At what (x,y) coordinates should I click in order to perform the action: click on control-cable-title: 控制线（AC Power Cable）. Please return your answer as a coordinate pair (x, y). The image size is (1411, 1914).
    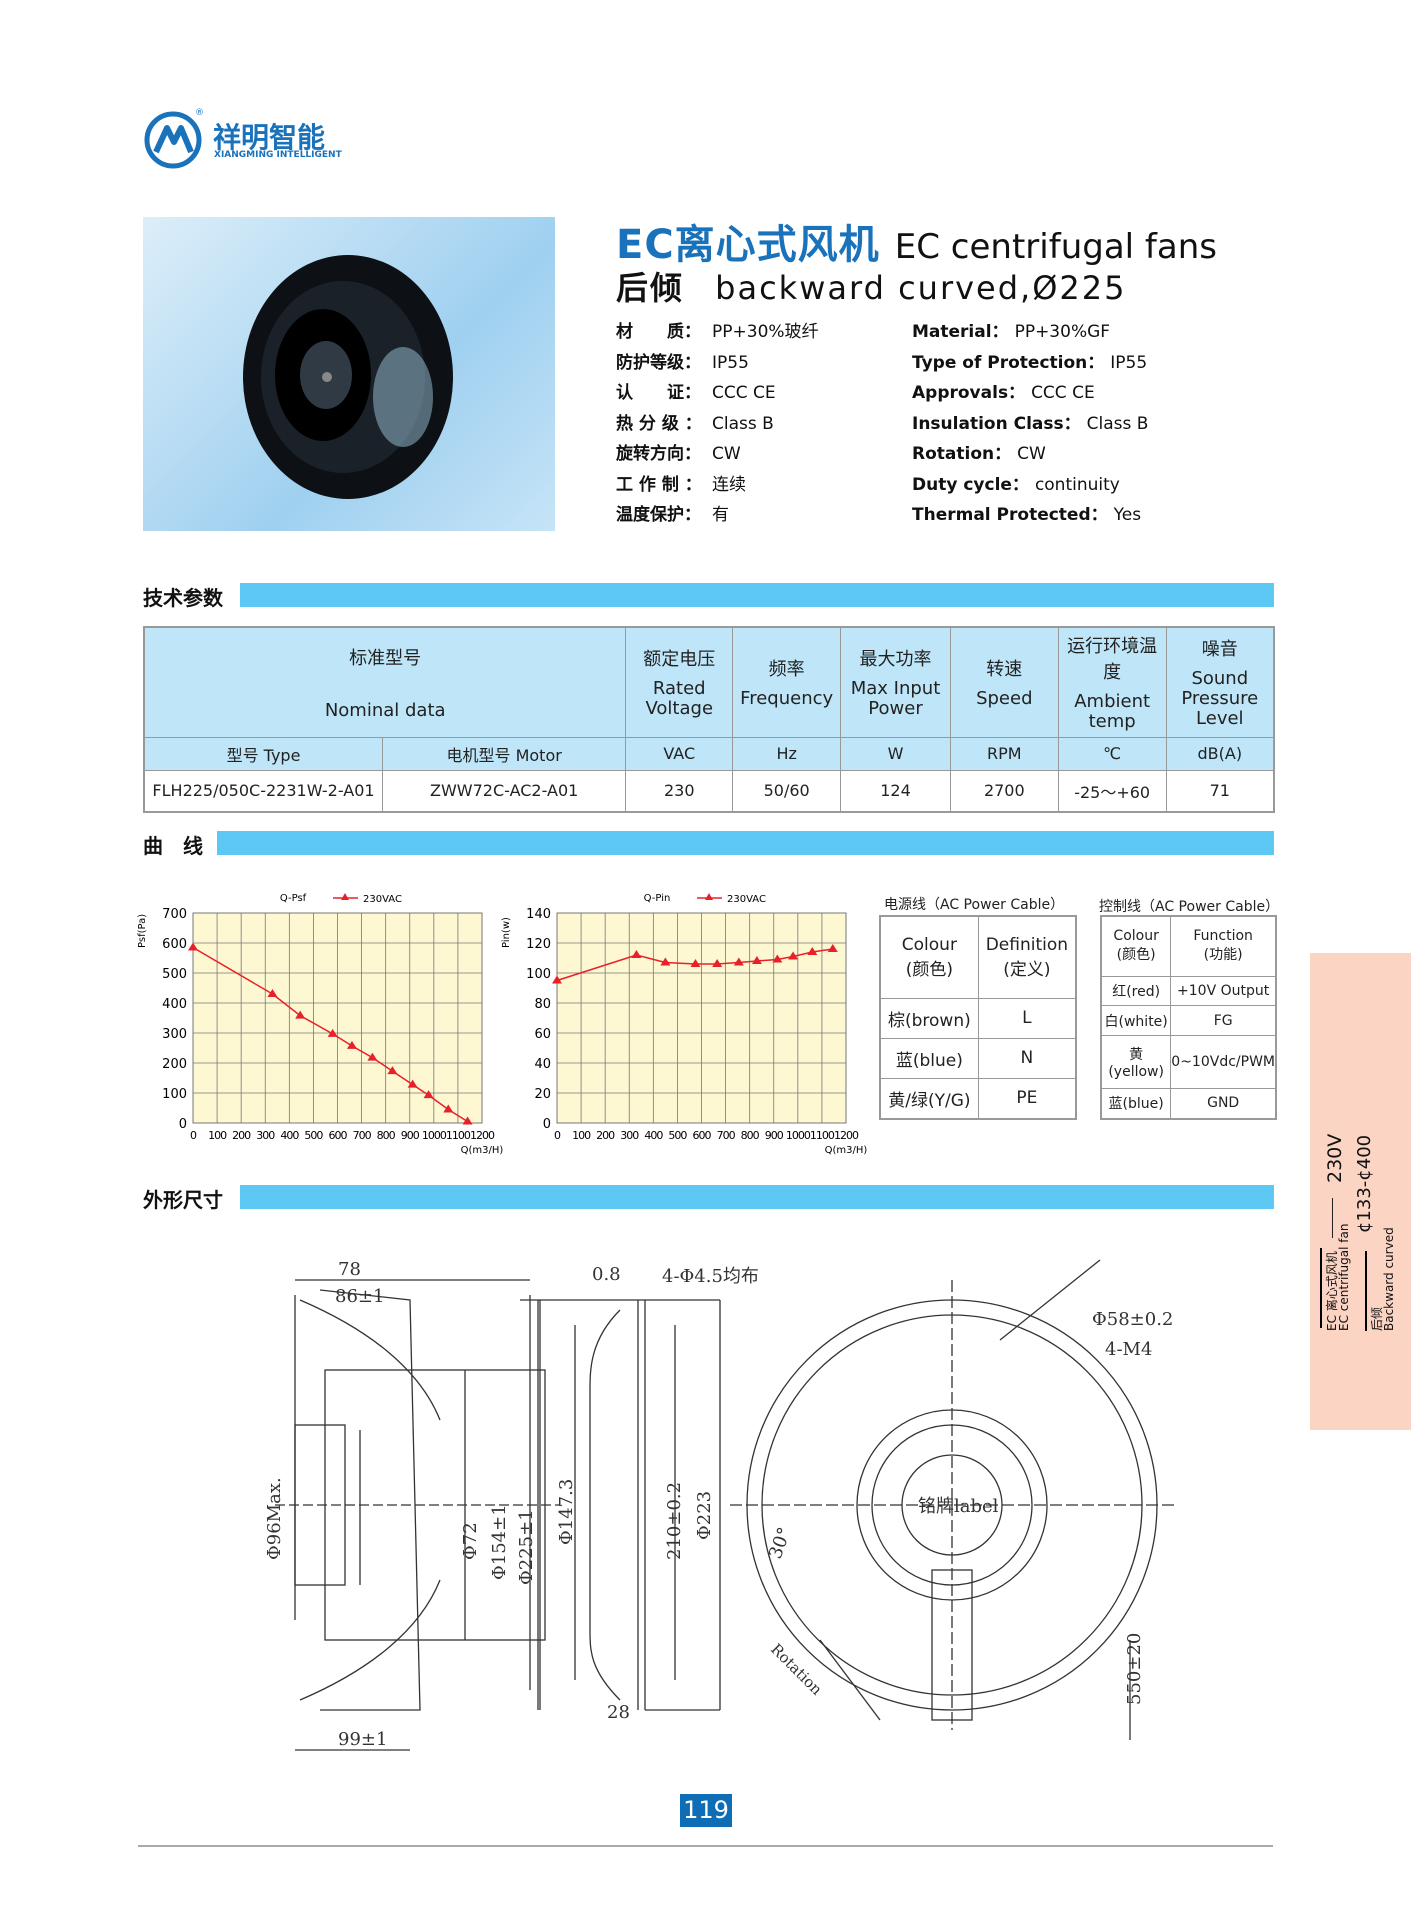
    Looking at the image, I should click on (1189, 907).